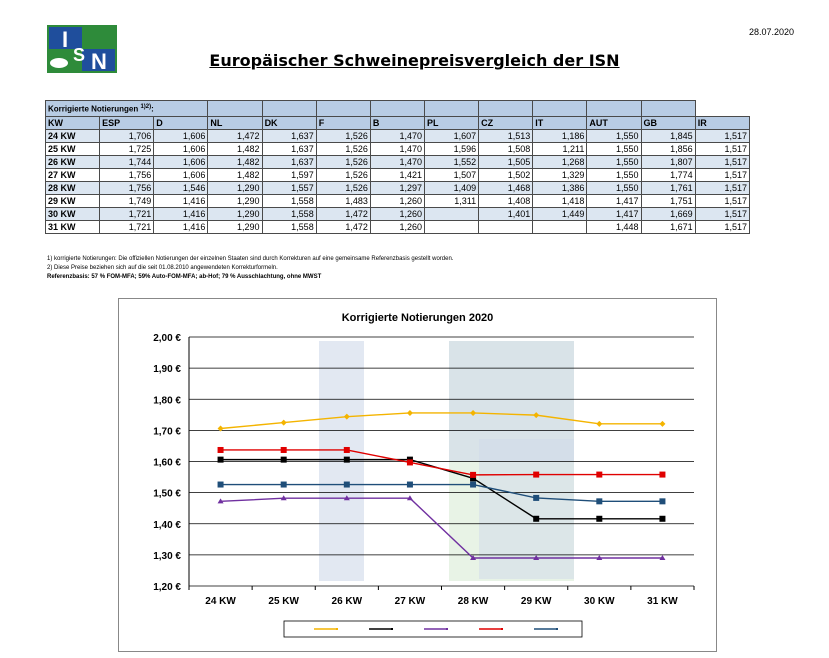 This screenshot has width=829, height=658. I want to click on column-header-pl: PL, so click(451, 122).